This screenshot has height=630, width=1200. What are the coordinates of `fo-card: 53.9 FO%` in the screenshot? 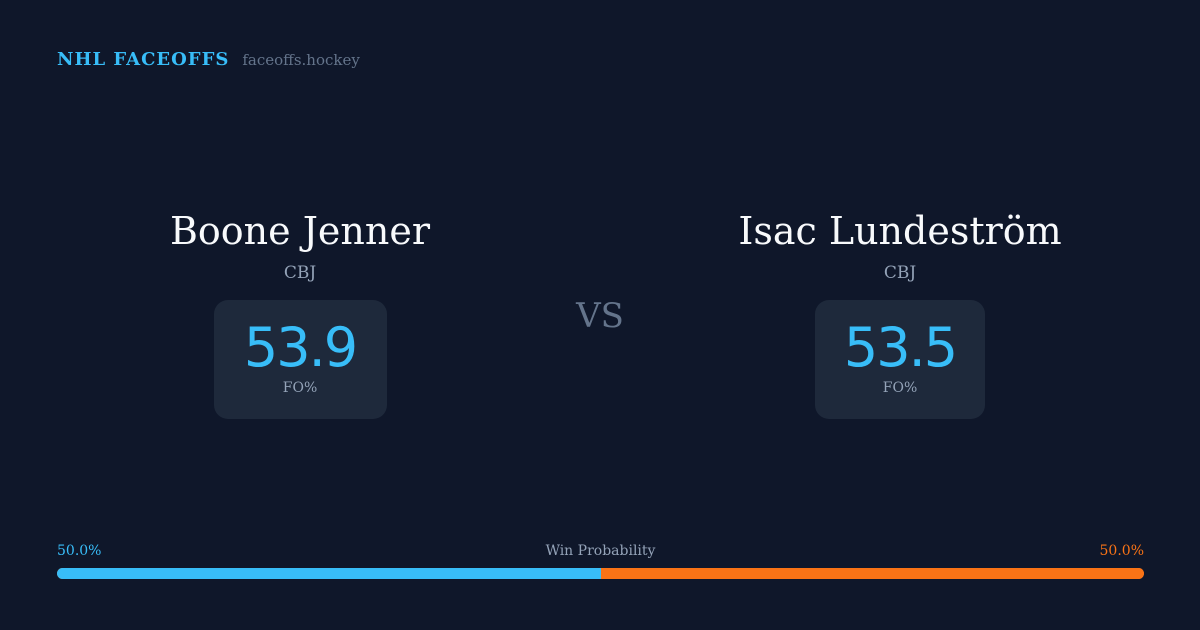 It's located at (300, 359).